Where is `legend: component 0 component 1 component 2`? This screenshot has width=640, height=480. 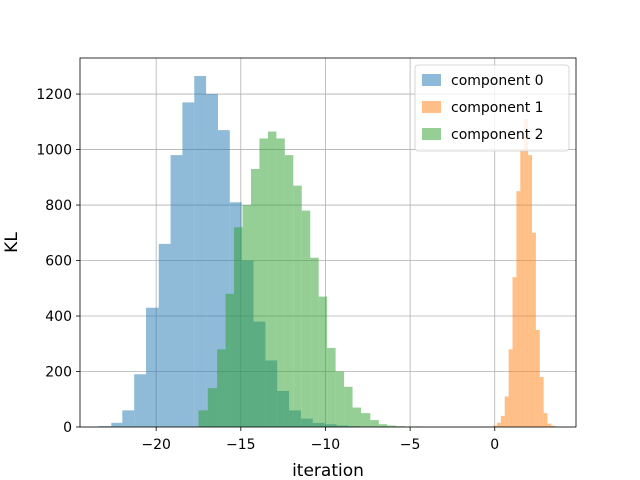 legend: component 0 component 1 component 2 is located at coordinates (492, 108).